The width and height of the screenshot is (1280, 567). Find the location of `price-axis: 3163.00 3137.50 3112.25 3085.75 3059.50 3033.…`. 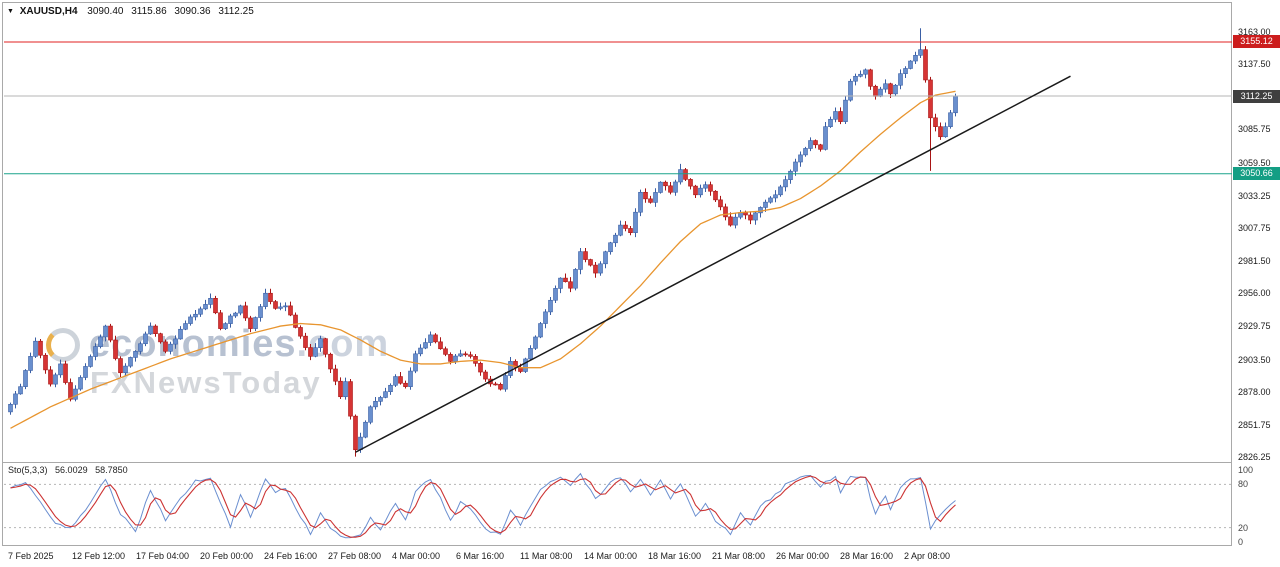

price-axis: 3163.00 3137.50 3112.25 3085.75 3059.50 3033.… is located at coordinates (1257, 233).